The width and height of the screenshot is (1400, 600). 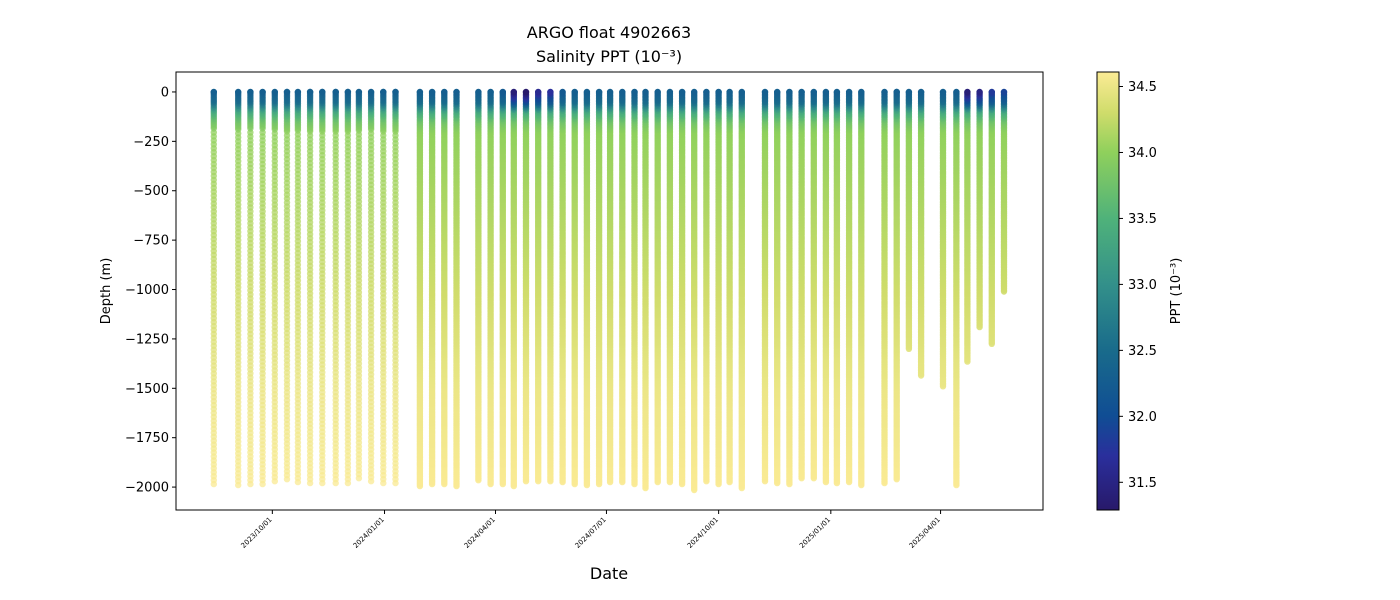 What do you see at coordinates (609, 56) in the screenshot?
I see `chart-subtitle: Salinity PPT (10⁻³)` at bounding box center [609, 56].